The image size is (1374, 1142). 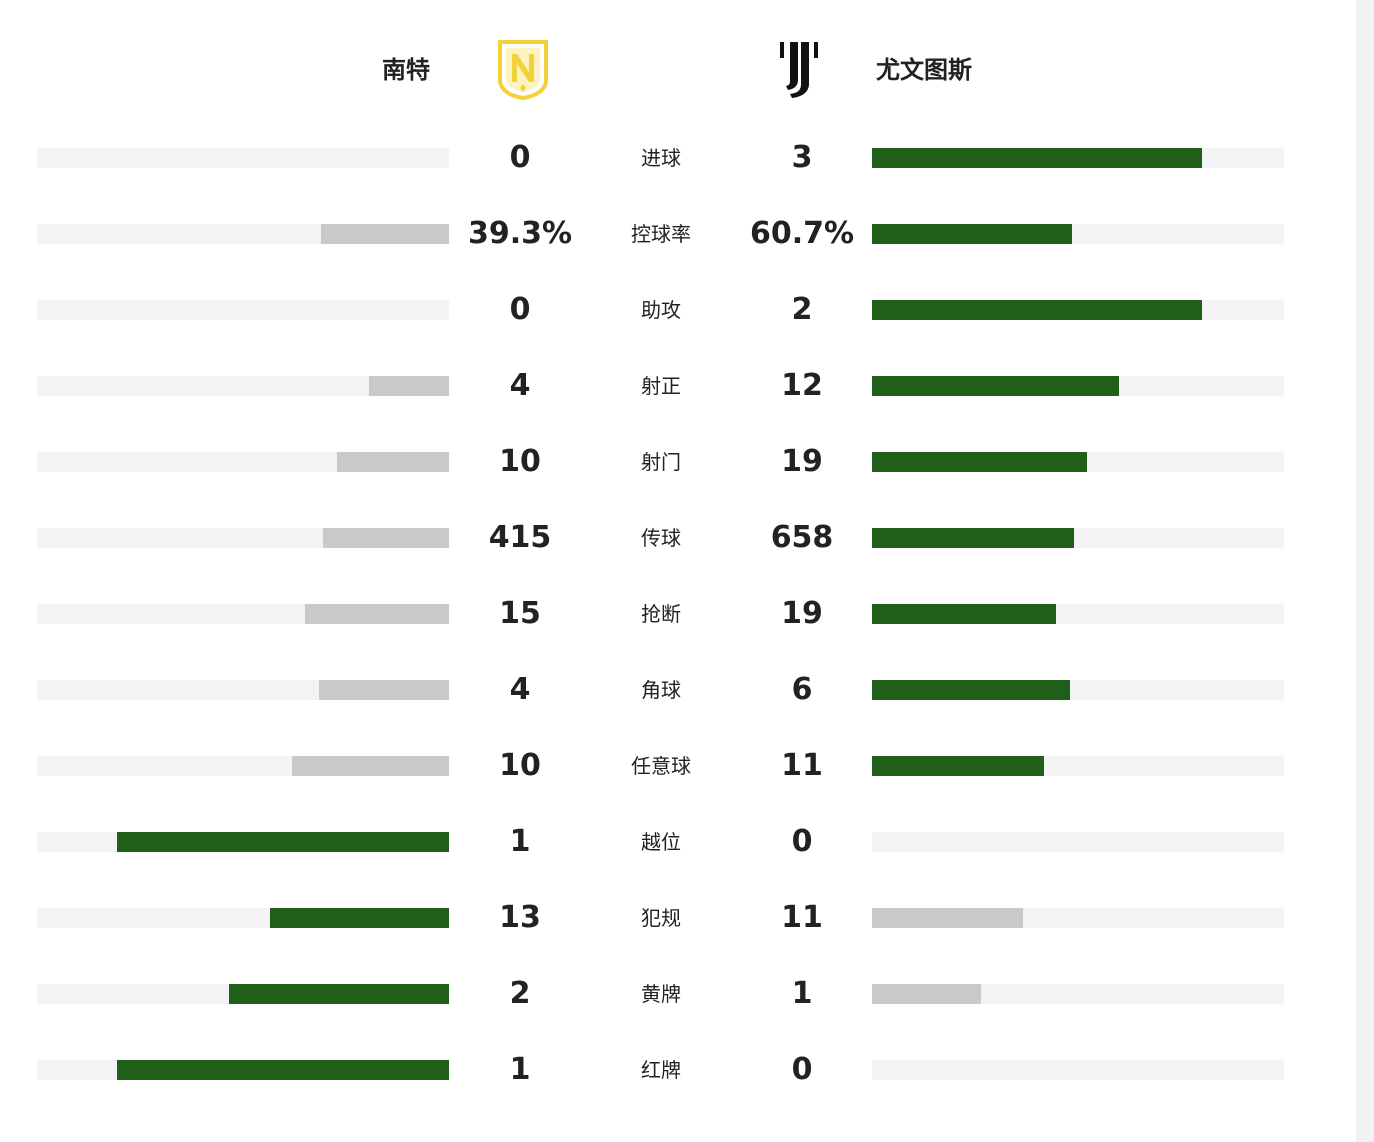 What do you see at coordinates (661, 614) in the screenshot?
I see `stat-label: 抢断` at bounding box center [661, 614].